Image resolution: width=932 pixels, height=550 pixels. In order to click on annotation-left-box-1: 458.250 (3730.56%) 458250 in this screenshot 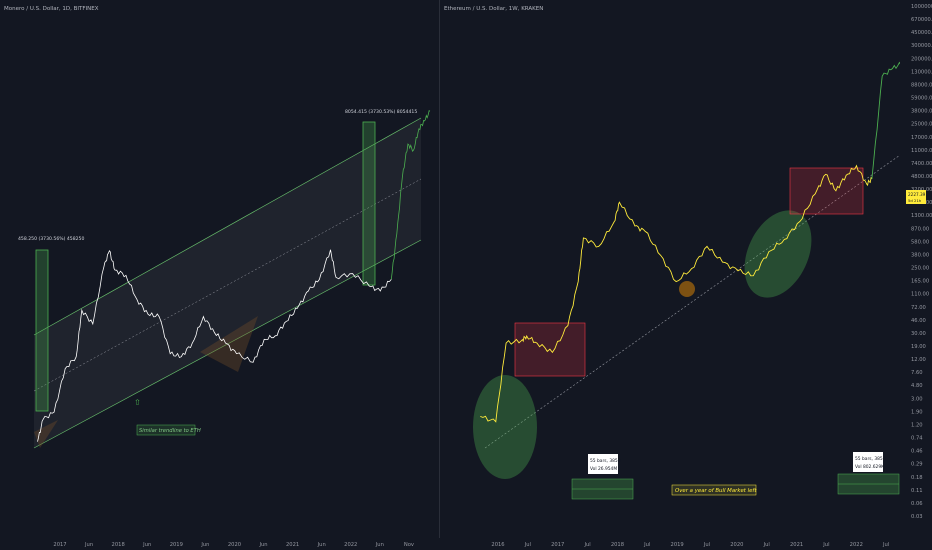, I will do `click(51, 239)`.